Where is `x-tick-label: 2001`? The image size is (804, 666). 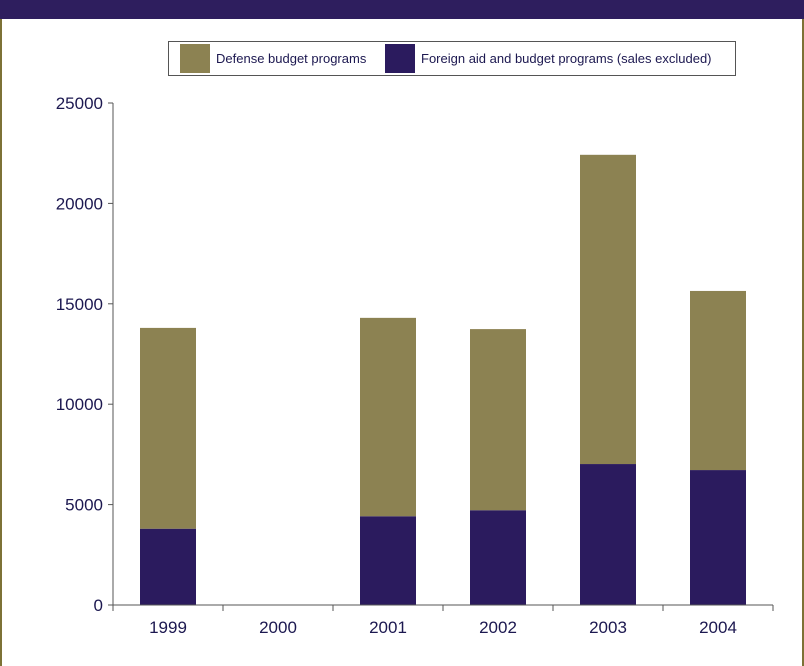 x-tick-label: 2001 is located at coordinates (388, 627).